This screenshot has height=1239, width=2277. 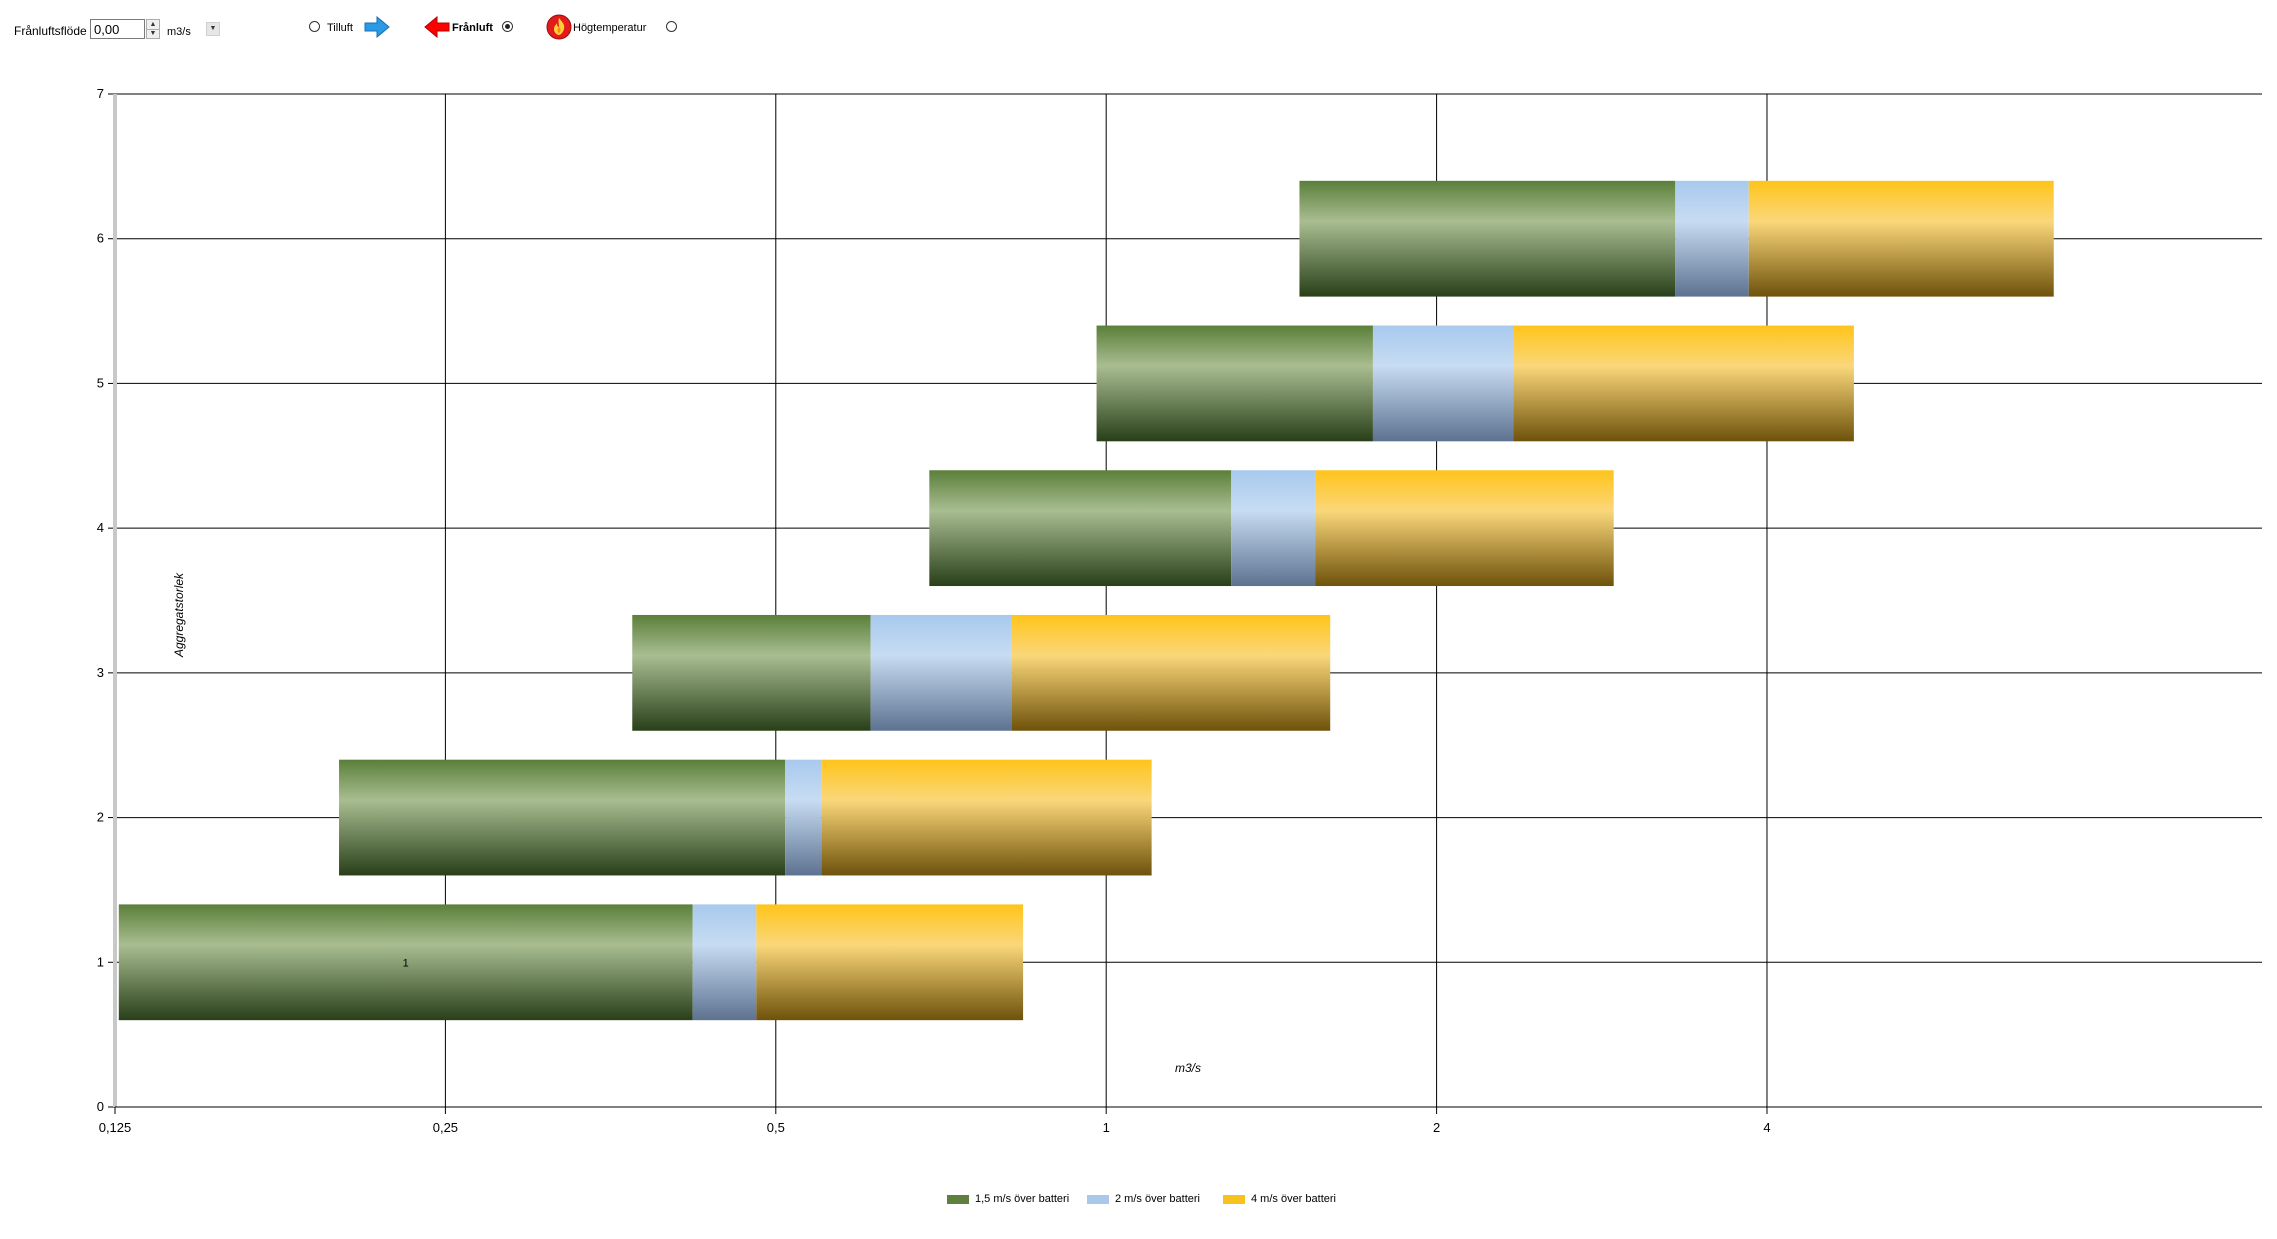 What do you see at coordinates (100, 672) in the screenshot?
I see `y-tick-label: 3` at bounding box center [100, 672].